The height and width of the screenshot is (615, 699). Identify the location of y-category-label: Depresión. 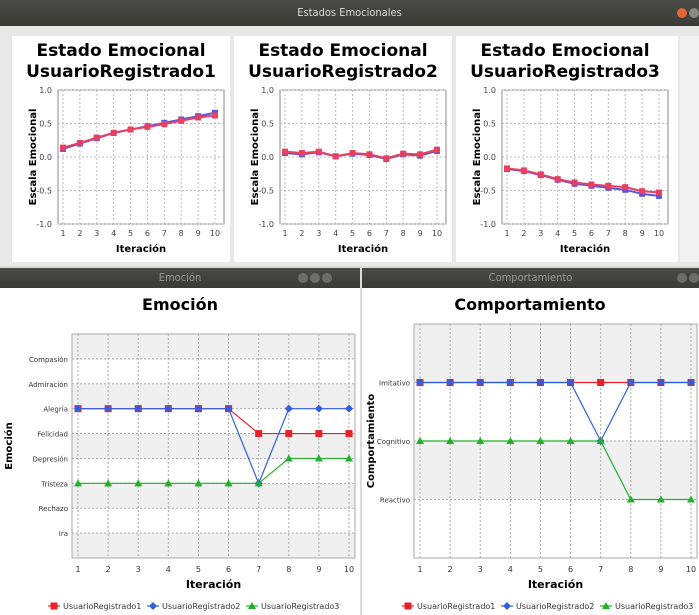
(50, 459).